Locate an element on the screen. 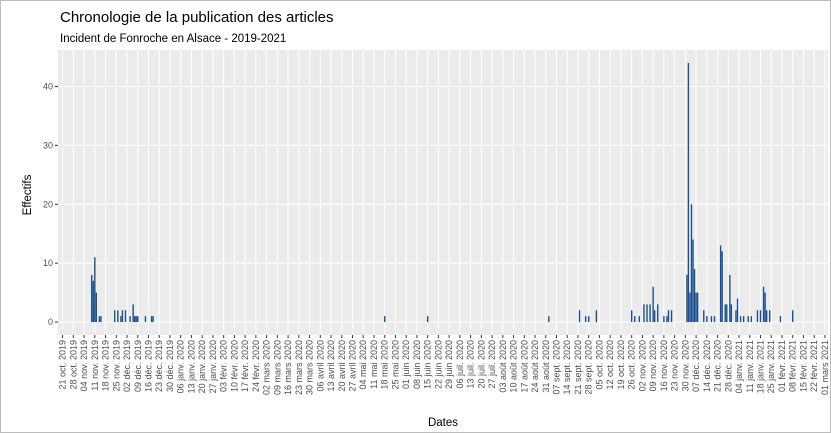 Image resolution: width=831 pixels, height=433 pixels. x-tick-label: 02 nov. 2020 is located at coordinates (642, 365).